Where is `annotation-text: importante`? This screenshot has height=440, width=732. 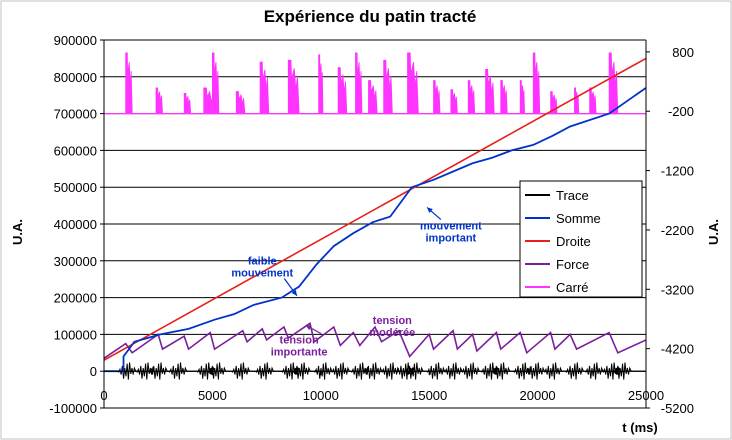 annotation-text: importante is located at coordinates (299, 353).